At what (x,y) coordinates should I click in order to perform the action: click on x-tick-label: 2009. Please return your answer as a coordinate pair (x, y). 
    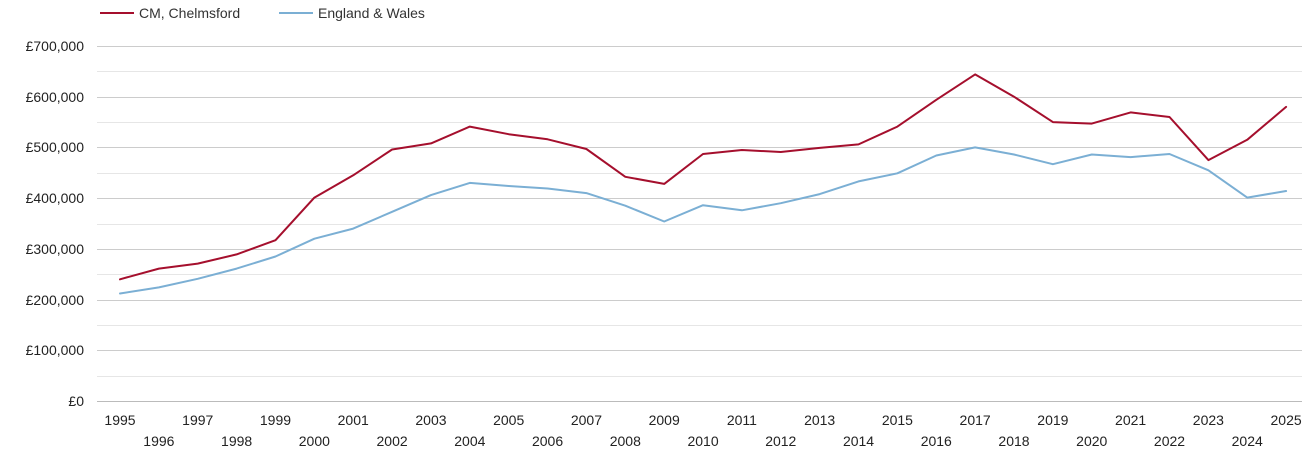
    Looking at the image, I should click on (664, 420).